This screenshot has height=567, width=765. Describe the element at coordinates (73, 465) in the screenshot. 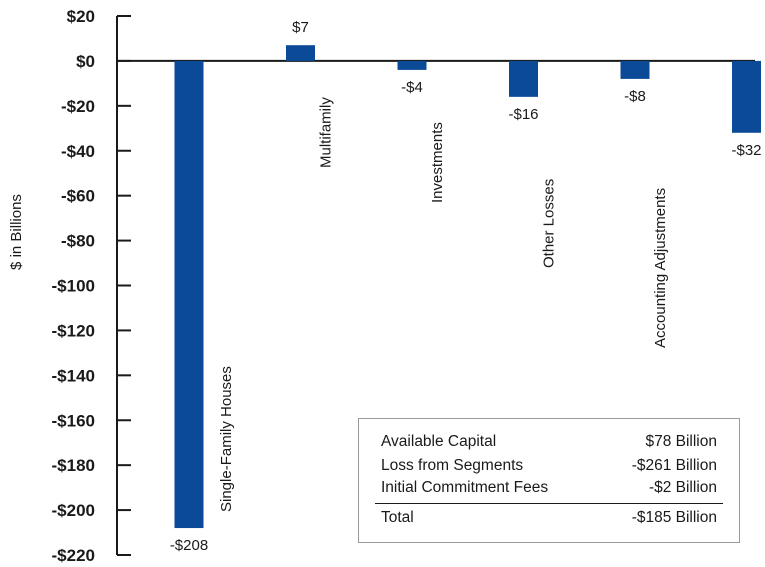

I see `y-tick-label: -$180` at that location.